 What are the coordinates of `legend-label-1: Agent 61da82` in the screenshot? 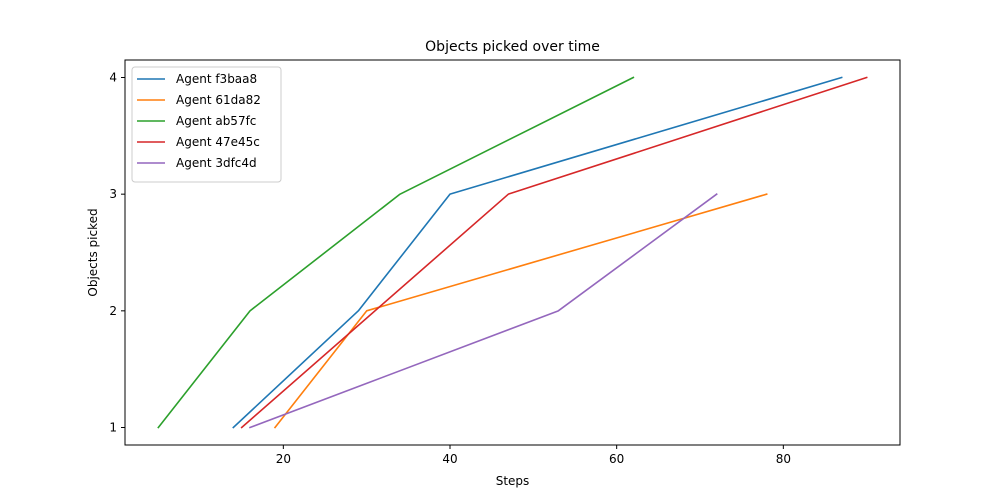 It's located at (218, 100).